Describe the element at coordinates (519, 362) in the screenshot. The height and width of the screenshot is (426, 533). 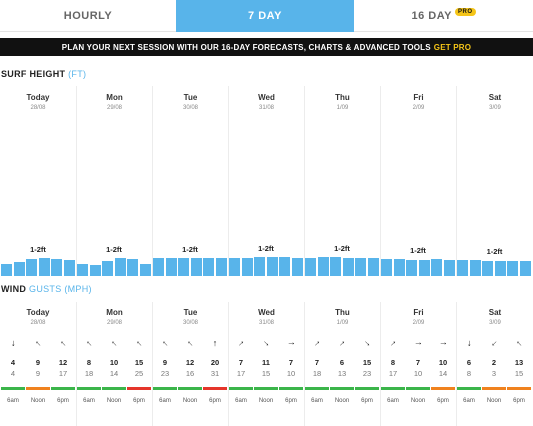
I see `wind-speed: 13` at that location.